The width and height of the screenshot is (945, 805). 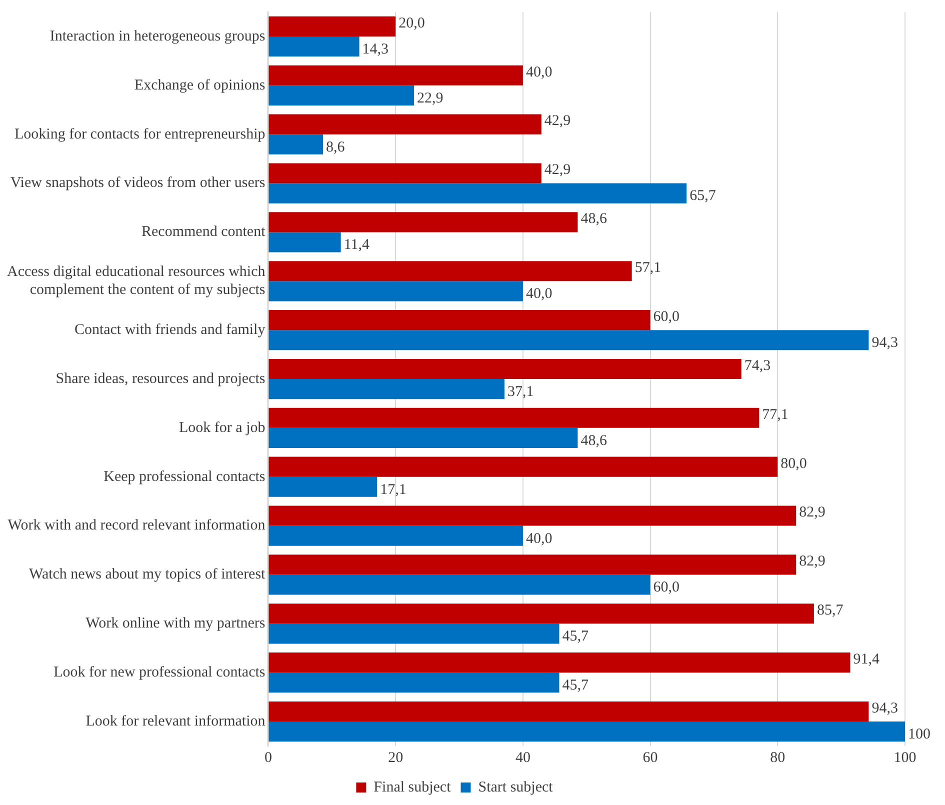 I want to click on data-label: 22,9, so click(x=430, y=98).